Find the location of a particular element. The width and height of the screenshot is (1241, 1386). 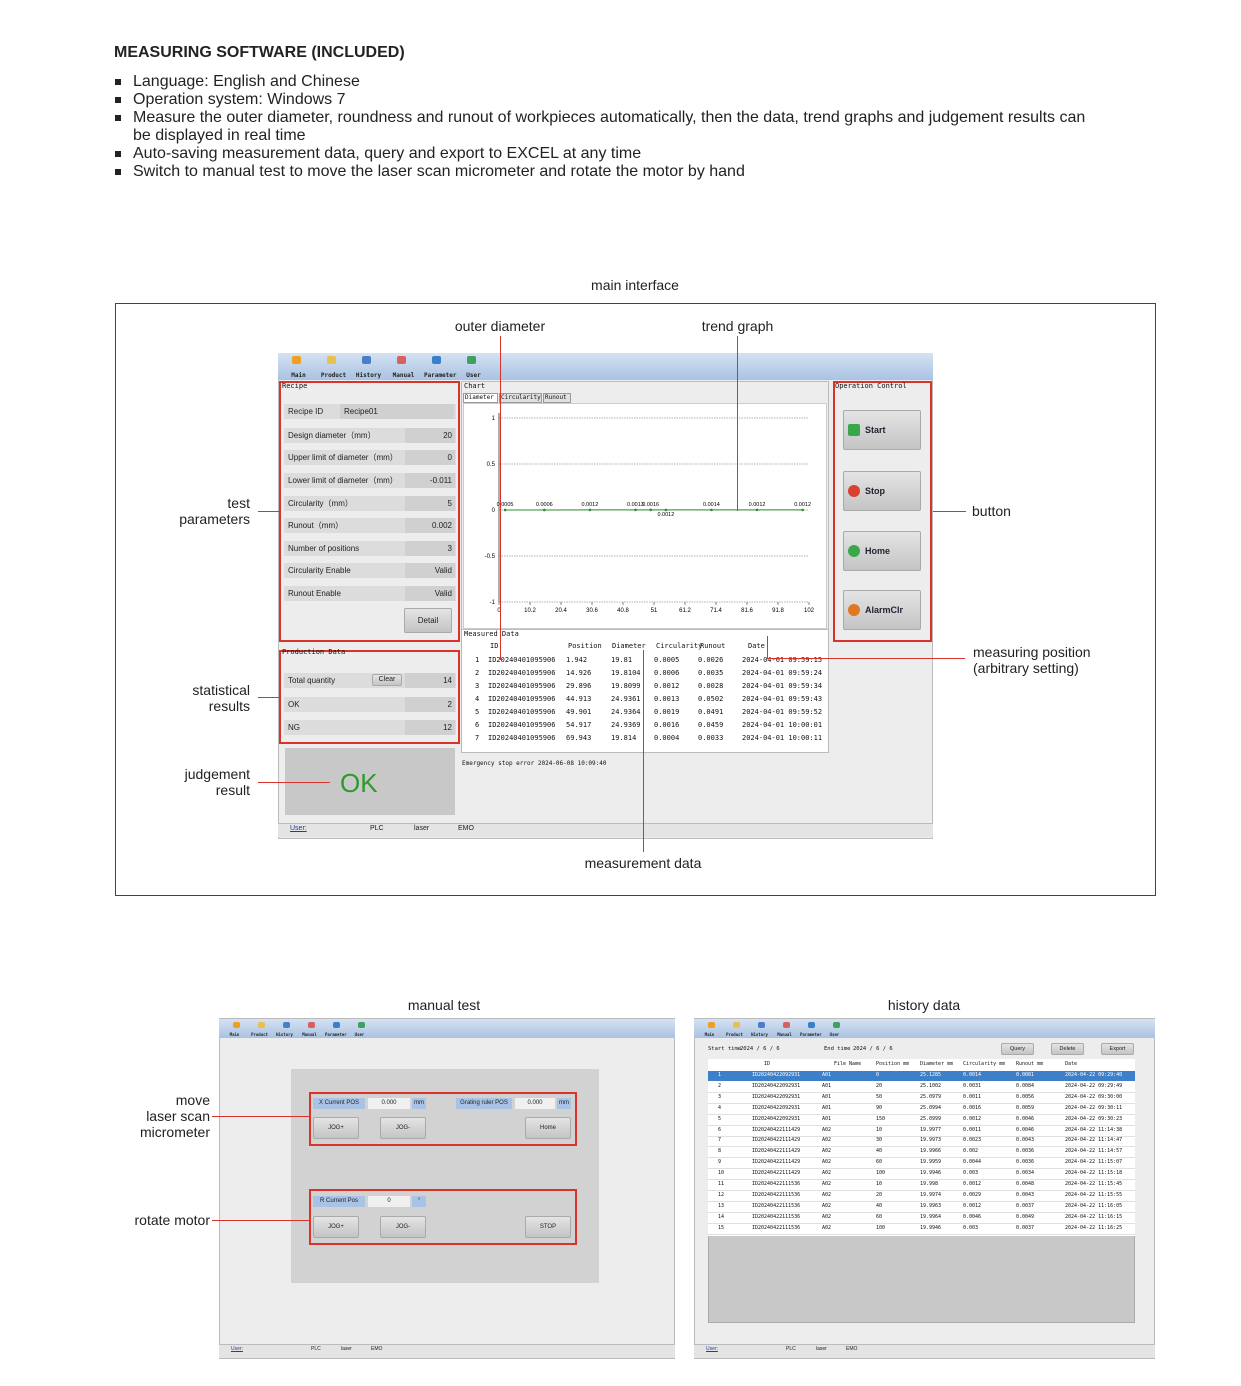

hist-button: Delete is located at coordinates (1067, 1049).